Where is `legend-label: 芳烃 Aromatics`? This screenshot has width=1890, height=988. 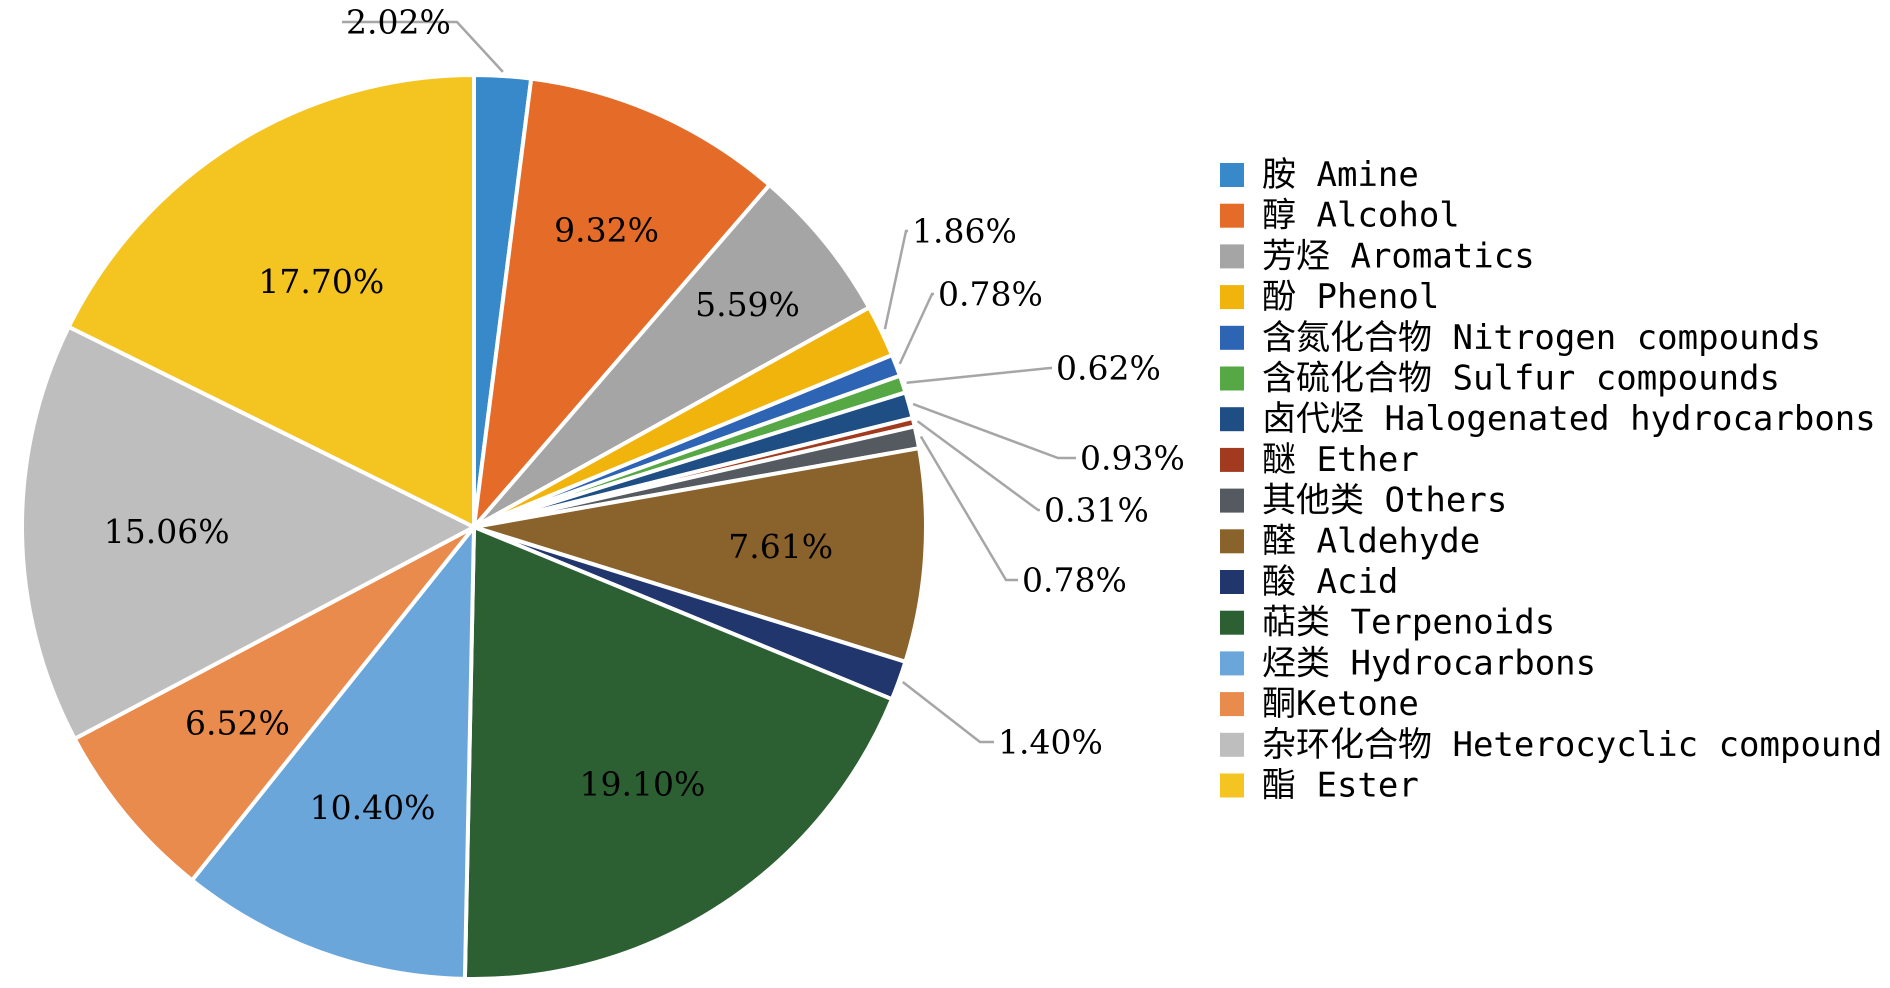
legend-label: 芳烃 Aromatics is located at coordinates (1398, 256).